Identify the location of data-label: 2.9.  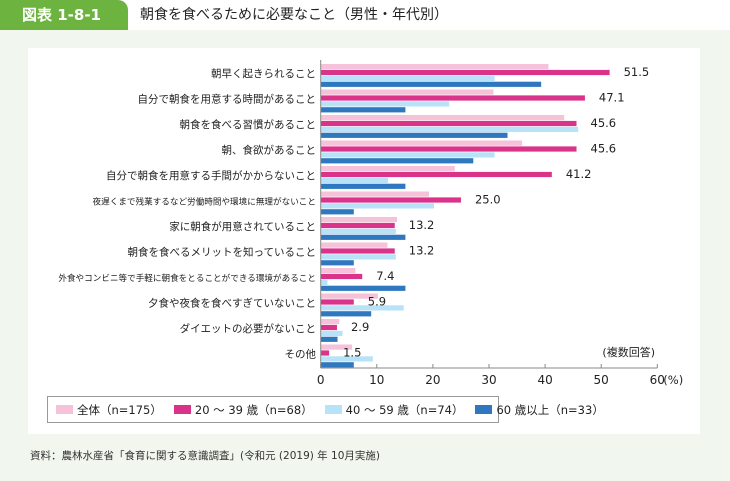
(360, 327).